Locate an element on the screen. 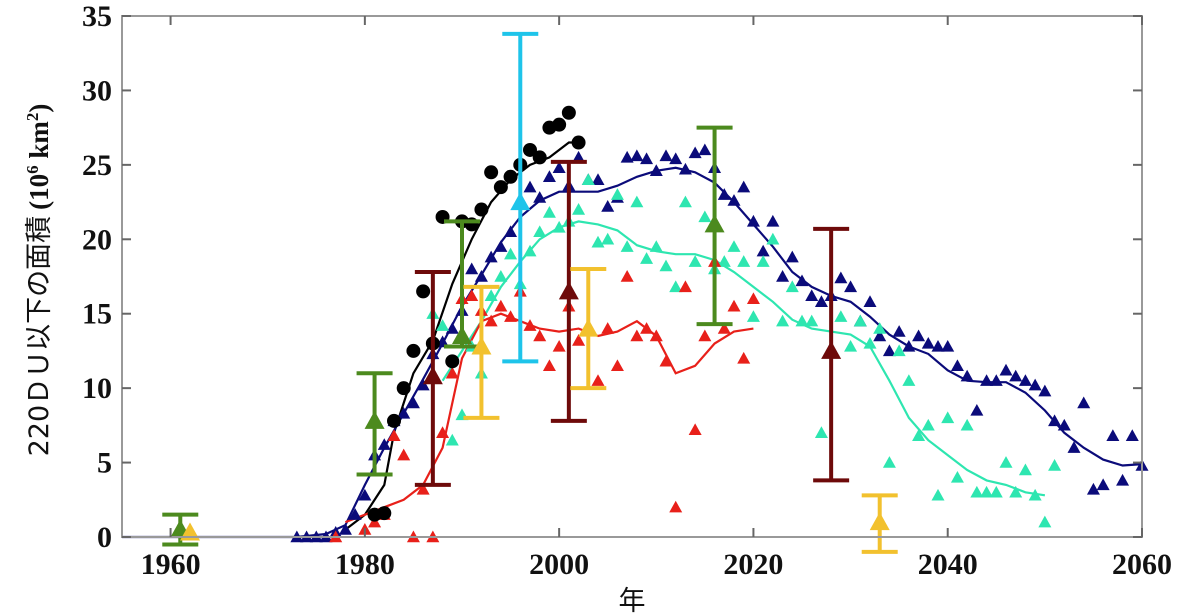  x-tick-label: 2000 is located at coordinates (559, 564).